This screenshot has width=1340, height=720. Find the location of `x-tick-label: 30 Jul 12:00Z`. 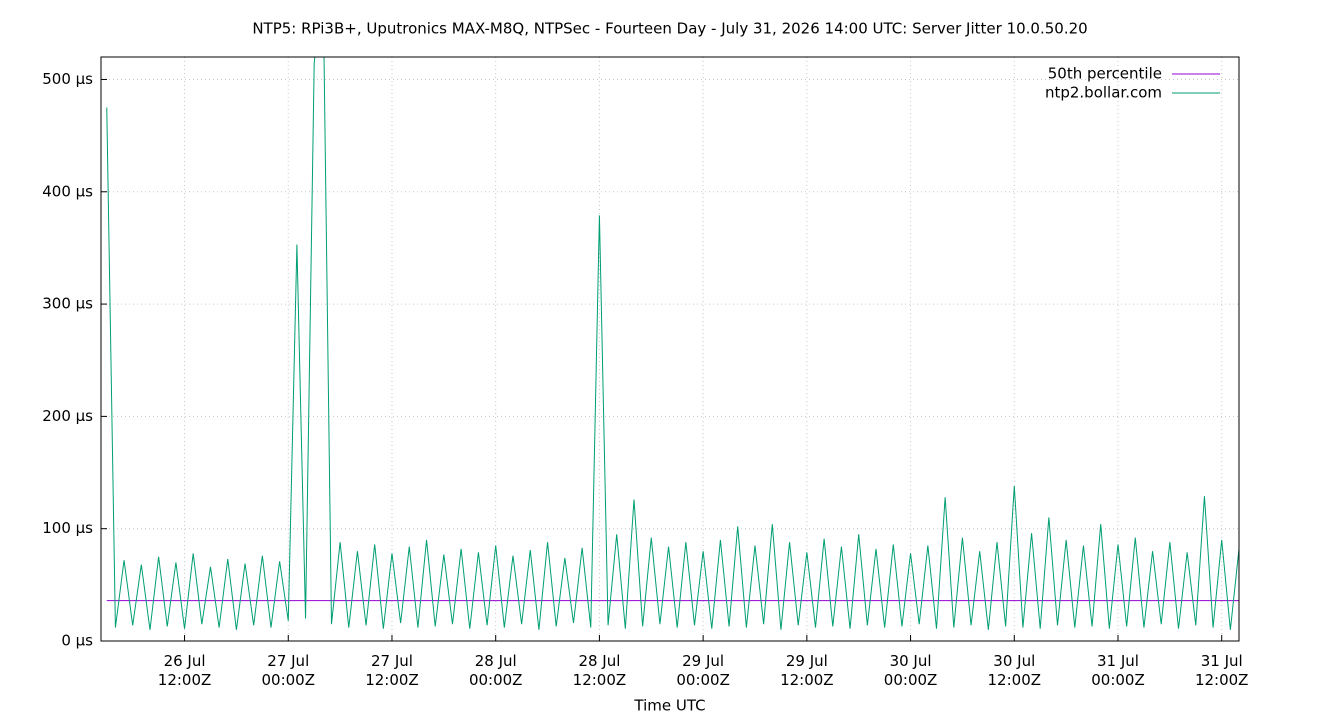

x-tick-label: 30 Jul 12:00Z is located at coordinates (1015, 670).